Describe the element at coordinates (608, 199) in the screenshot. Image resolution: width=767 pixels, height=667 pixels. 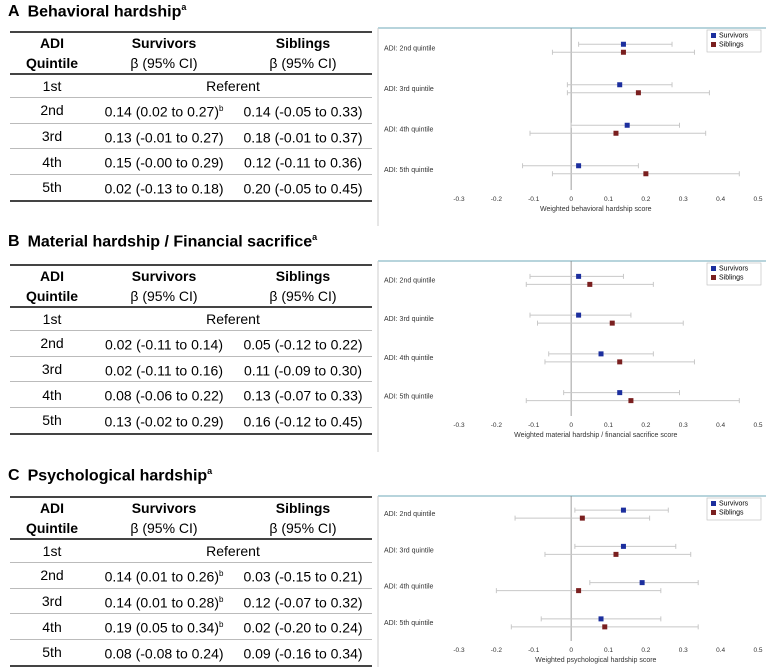
I see `x-tick-label: 0.1` at that location.